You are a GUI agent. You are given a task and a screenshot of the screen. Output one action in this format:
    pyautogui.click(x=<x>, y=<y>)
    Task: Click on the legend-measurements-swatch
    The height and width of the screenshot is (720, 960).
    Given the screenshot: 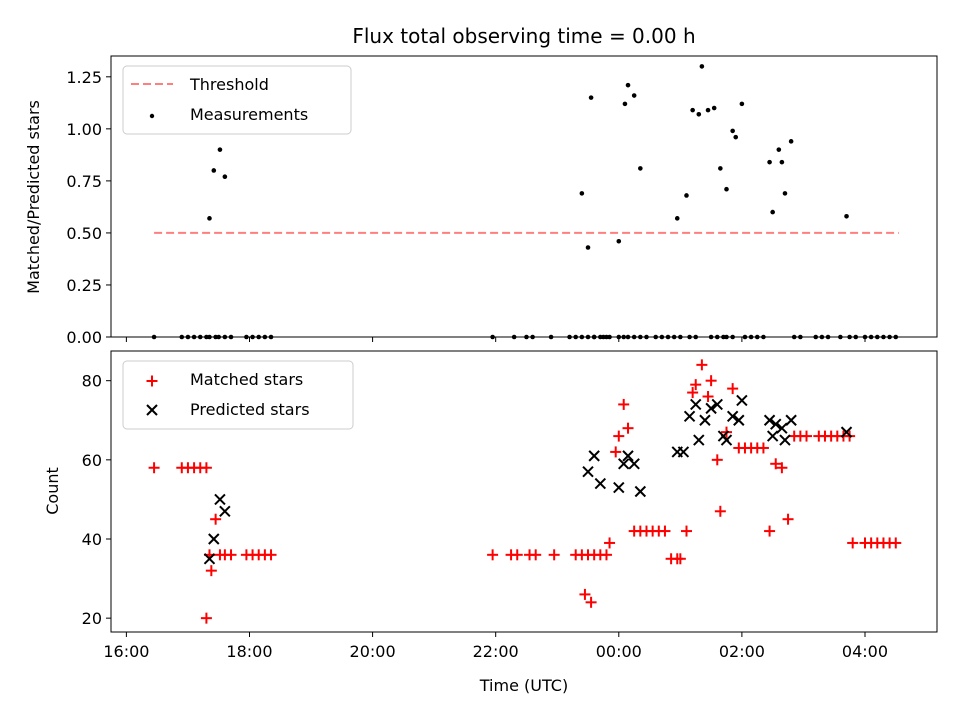 What is the action you would take?
    pyautogui.click(x=152, y=116)
    